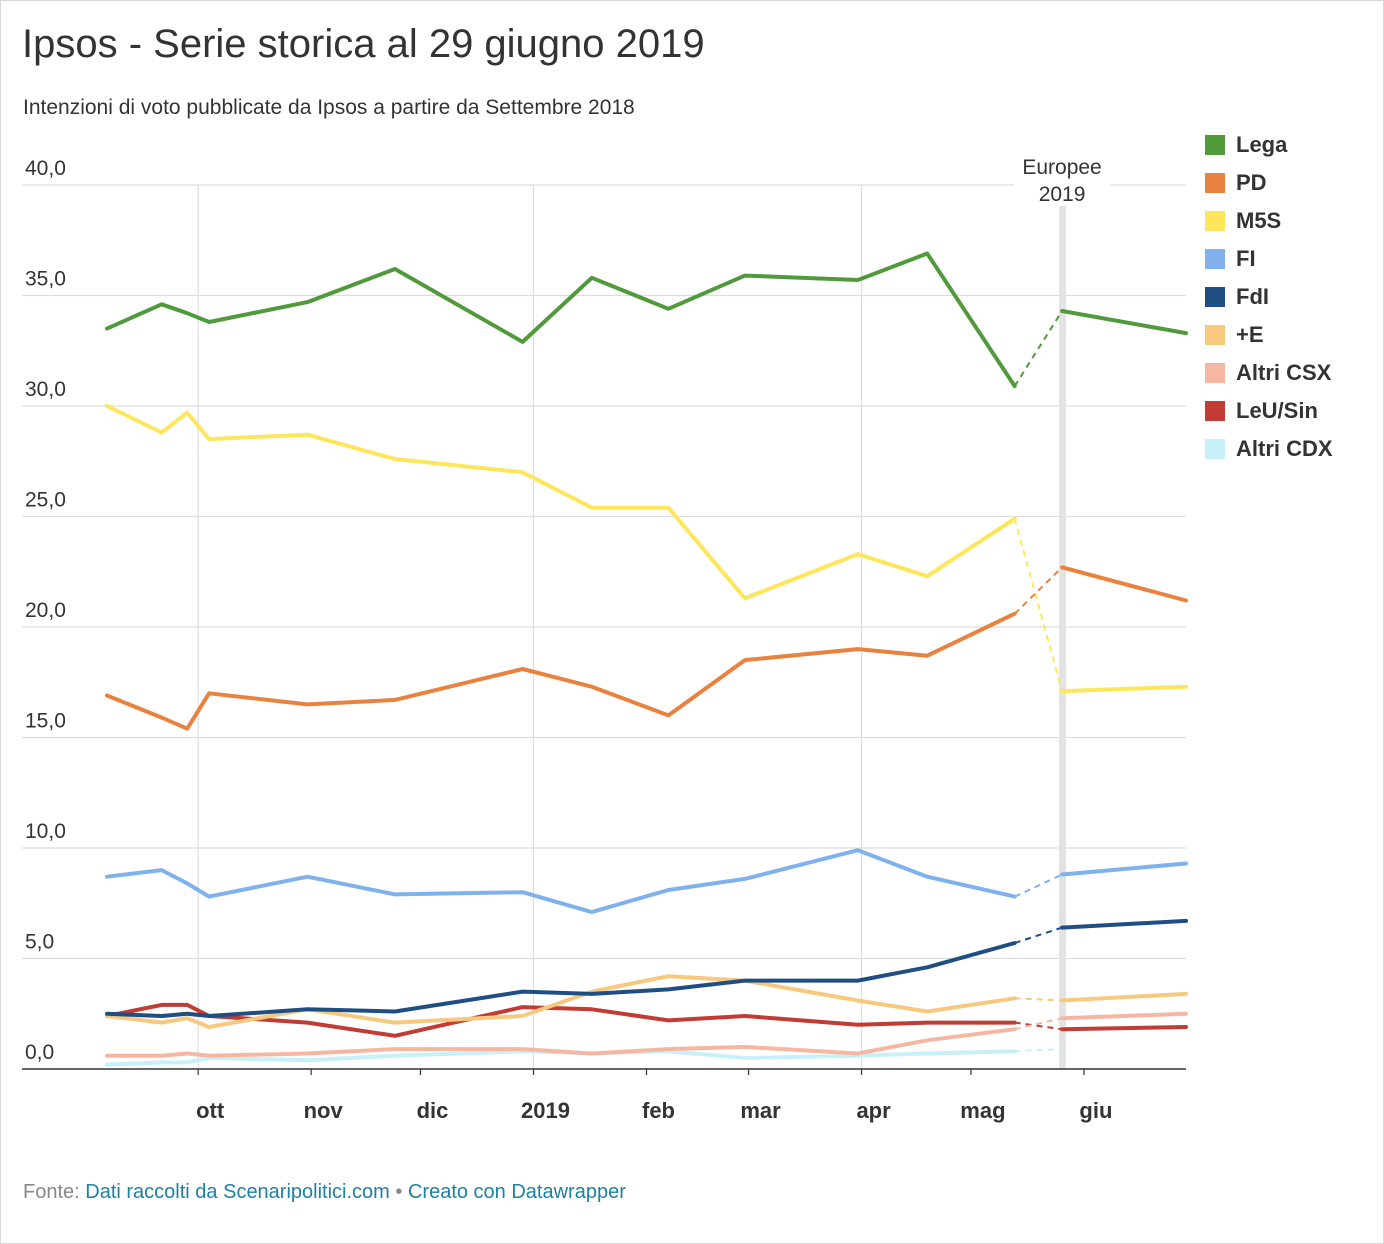 The image size is (1384, 1244). I want to click on series-line-pd-post, so click(1124, 584).